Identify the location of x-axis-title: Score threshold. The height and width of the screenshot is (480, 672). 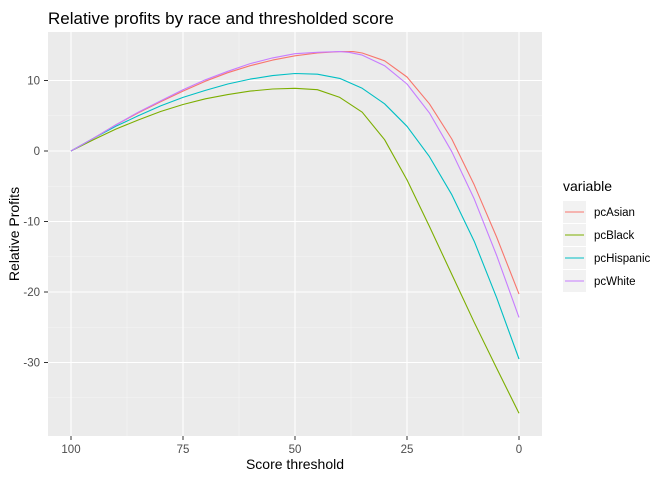
(295, 464).